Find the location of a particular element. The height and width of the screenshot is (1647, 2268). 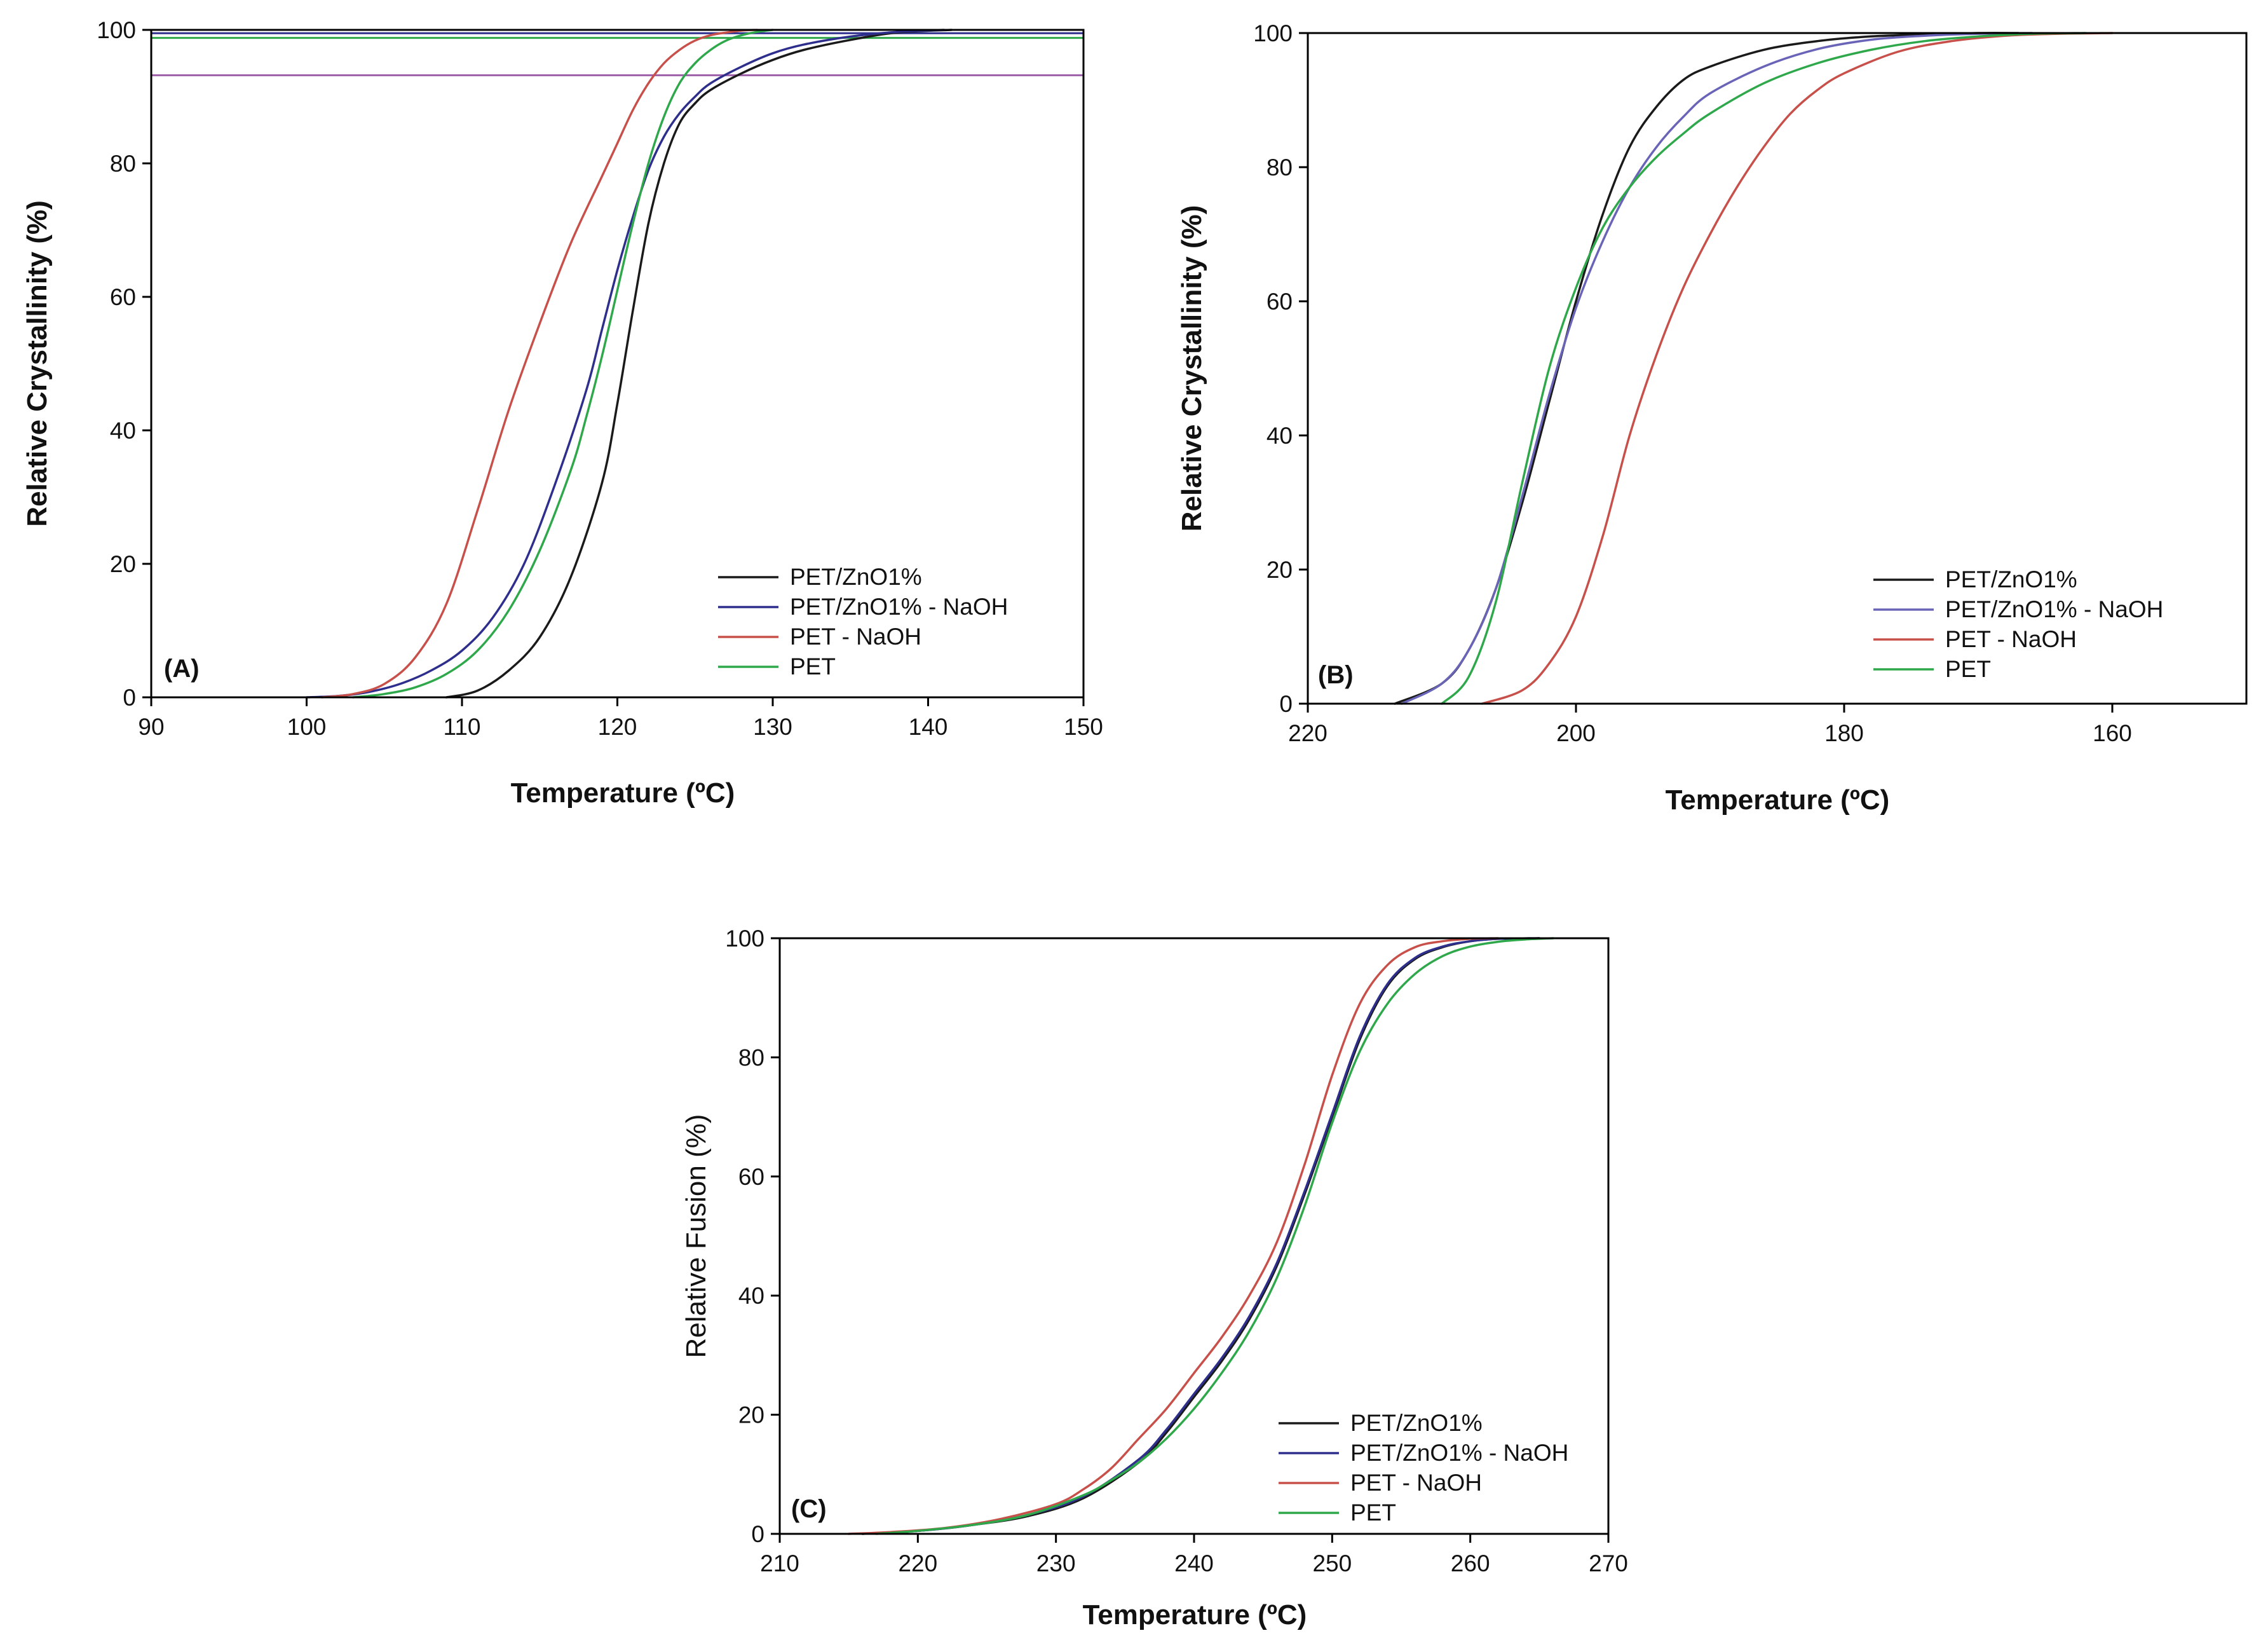

panel-label: (B) is located at coordinates (1336, 675).